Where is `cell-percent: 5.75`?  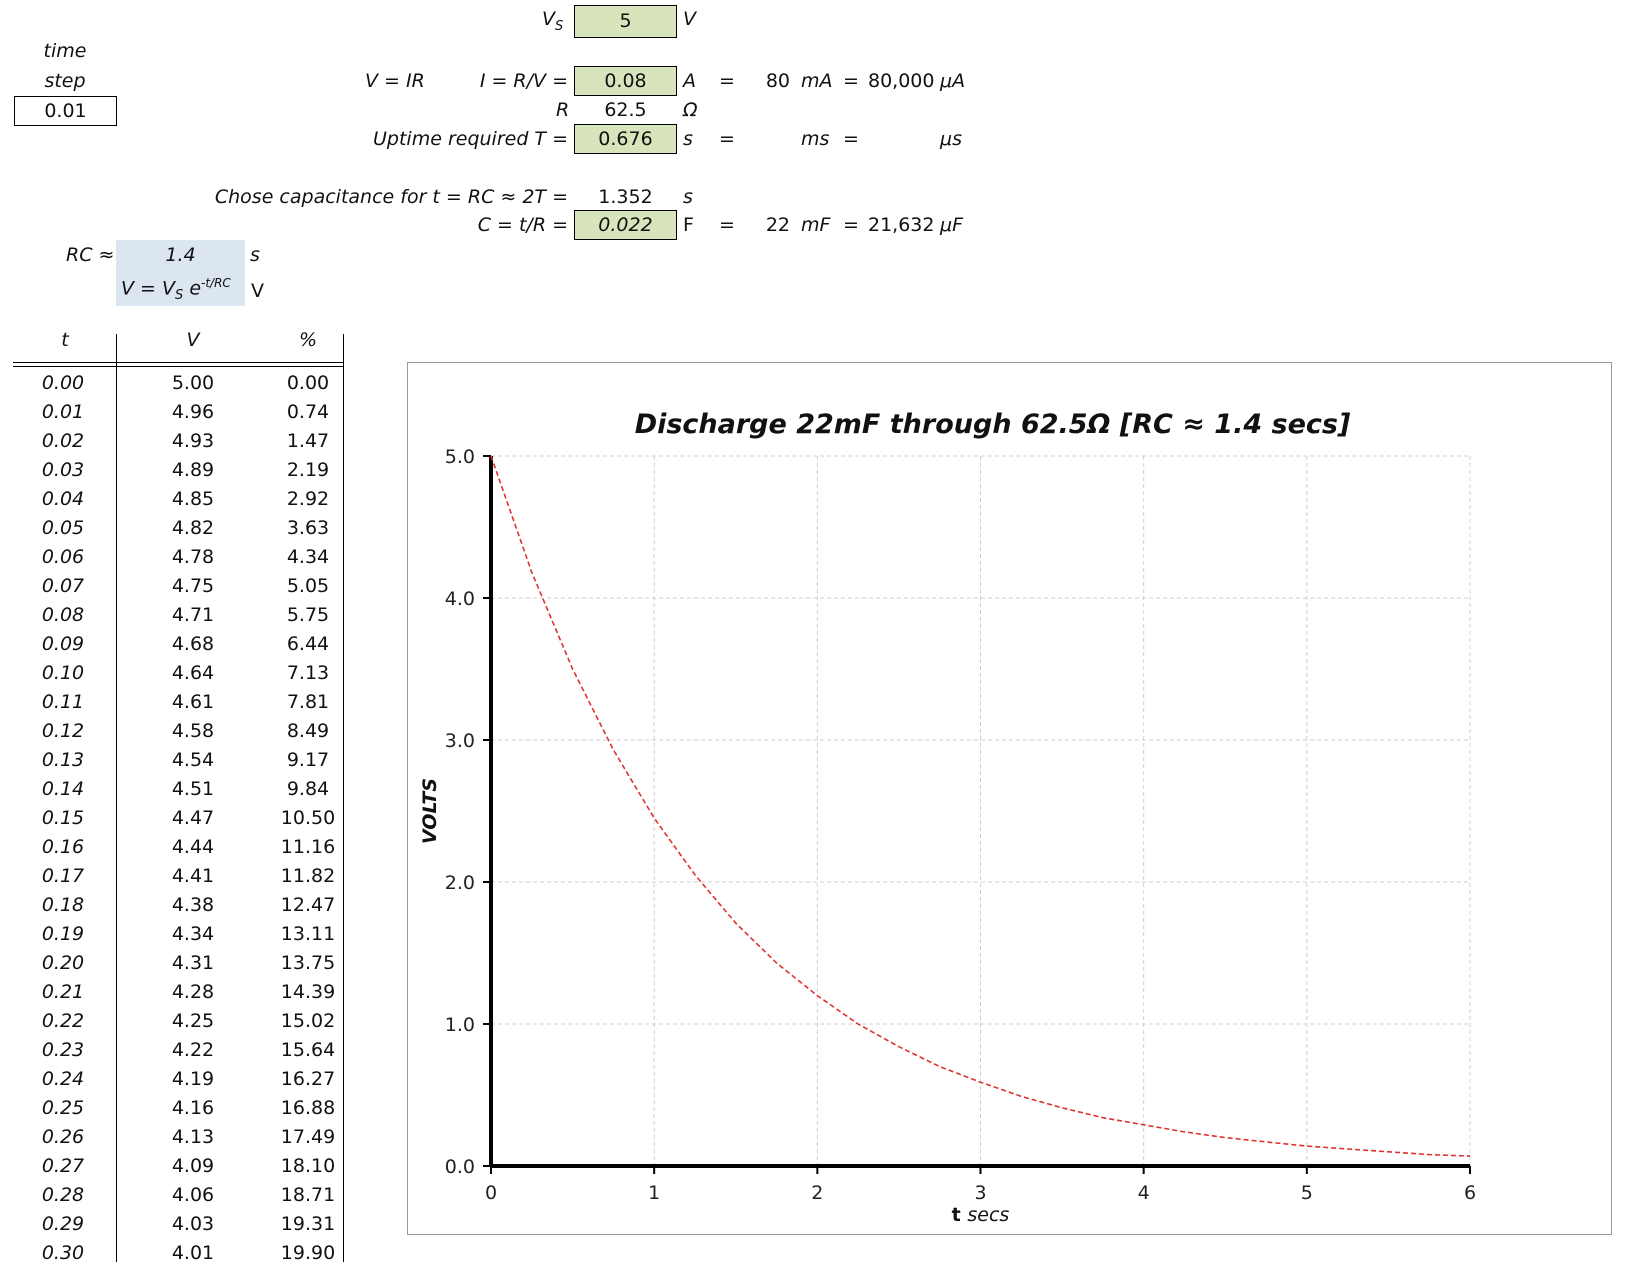 cell-percent: 5.75 is located at coordinates (308, 615).